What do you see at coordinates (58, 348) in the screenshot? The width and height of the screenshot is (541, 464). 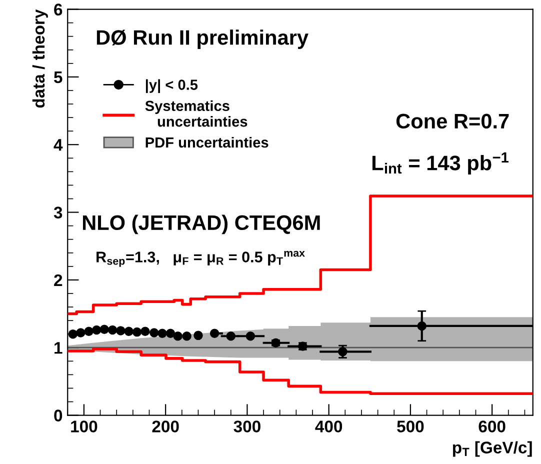 I see `y-tick-label: 1` at bounding box center [58, 348].